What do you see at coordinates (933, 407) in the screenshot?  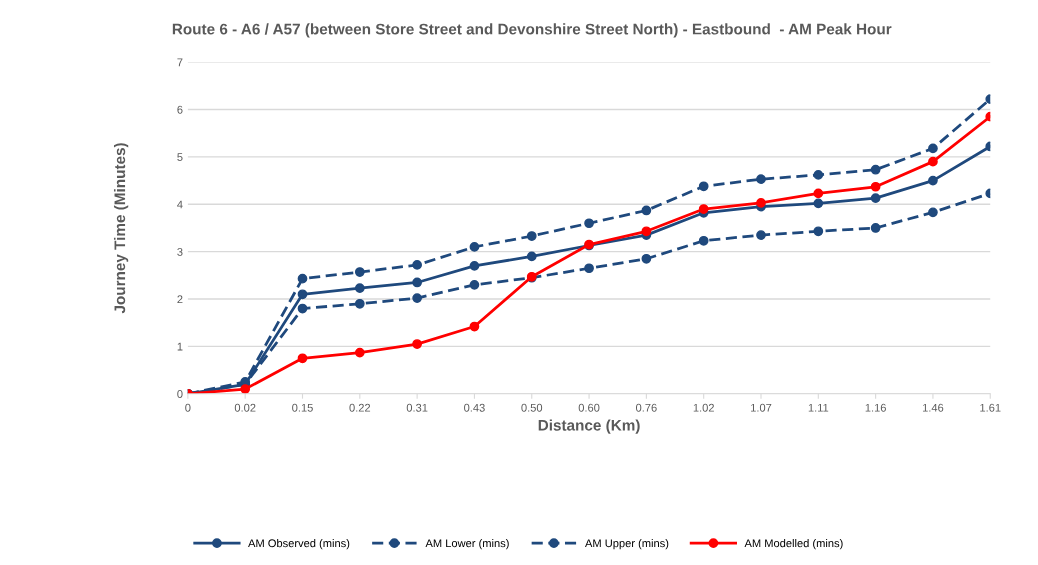 I see `x-tick-label: 1.46` at bounding box center [933, 407].